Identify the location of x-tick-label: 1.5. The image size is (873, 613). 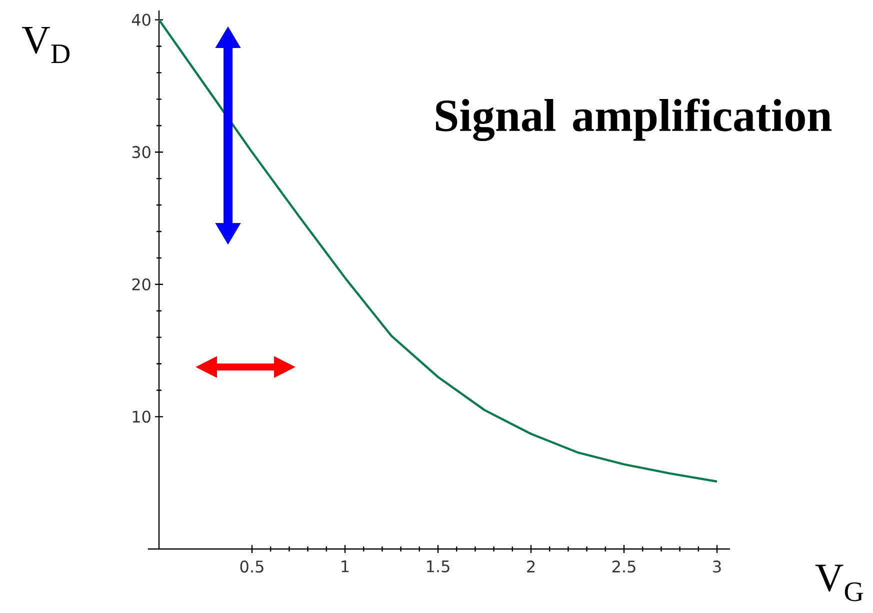
(438, 566).